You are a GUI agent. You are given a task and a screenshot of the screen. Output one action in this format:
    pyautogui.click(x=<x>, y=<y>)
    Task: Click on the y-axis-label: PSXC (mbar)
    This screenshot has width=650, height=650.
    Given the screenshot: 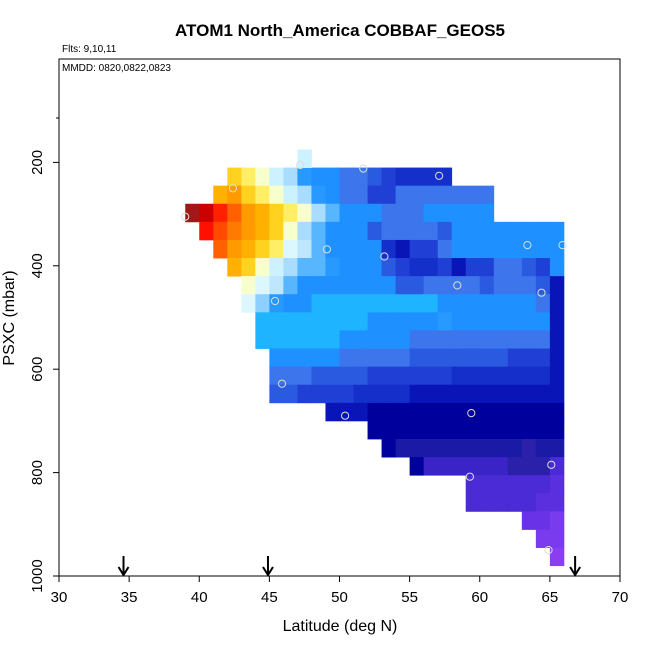 What is the action you would take?
    pyautogui.click(x=9, y=317)
    